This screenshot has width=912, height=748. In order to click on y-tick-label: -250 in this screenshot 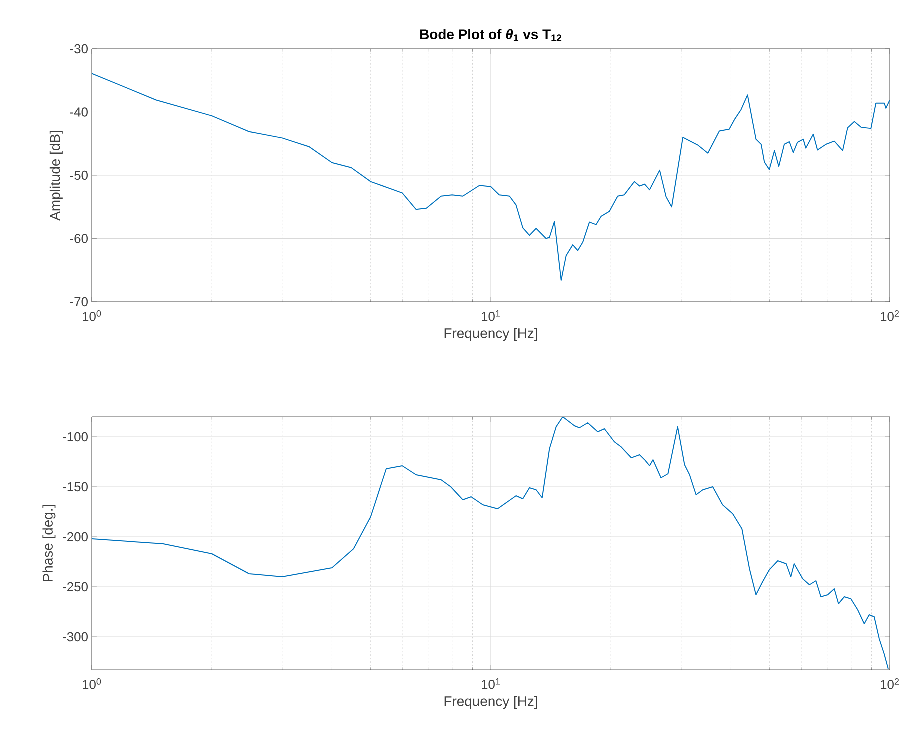, I will do `click(75, 587)`.